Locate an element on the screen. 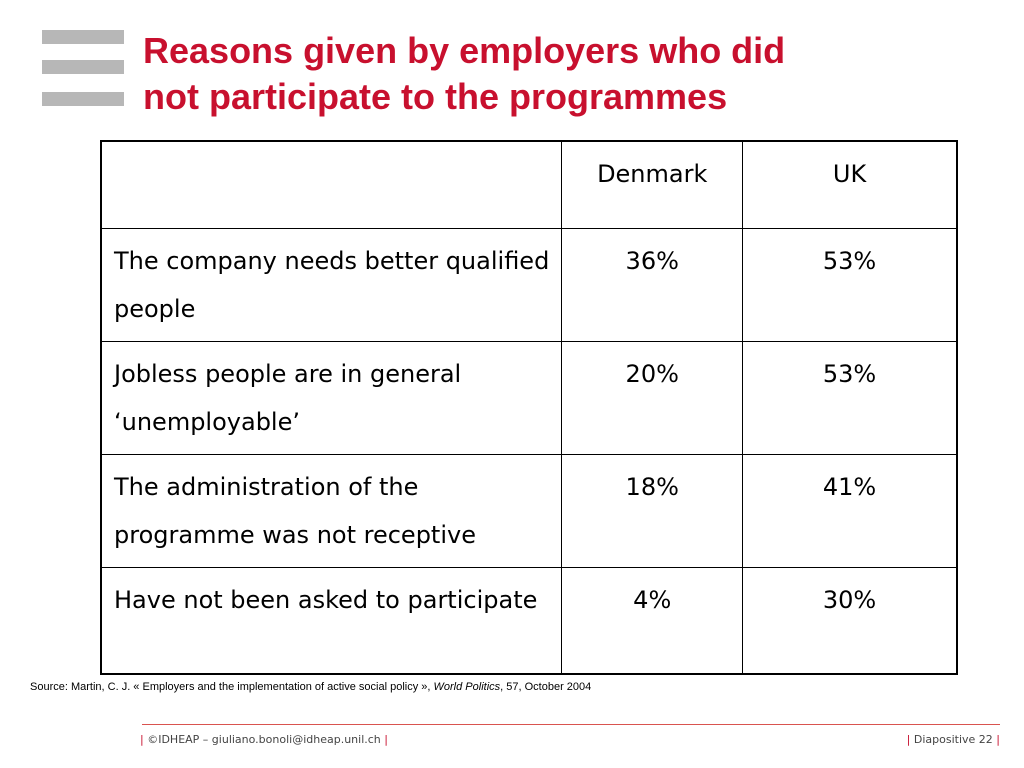  logo-bars is located at coordinates (83, 70).